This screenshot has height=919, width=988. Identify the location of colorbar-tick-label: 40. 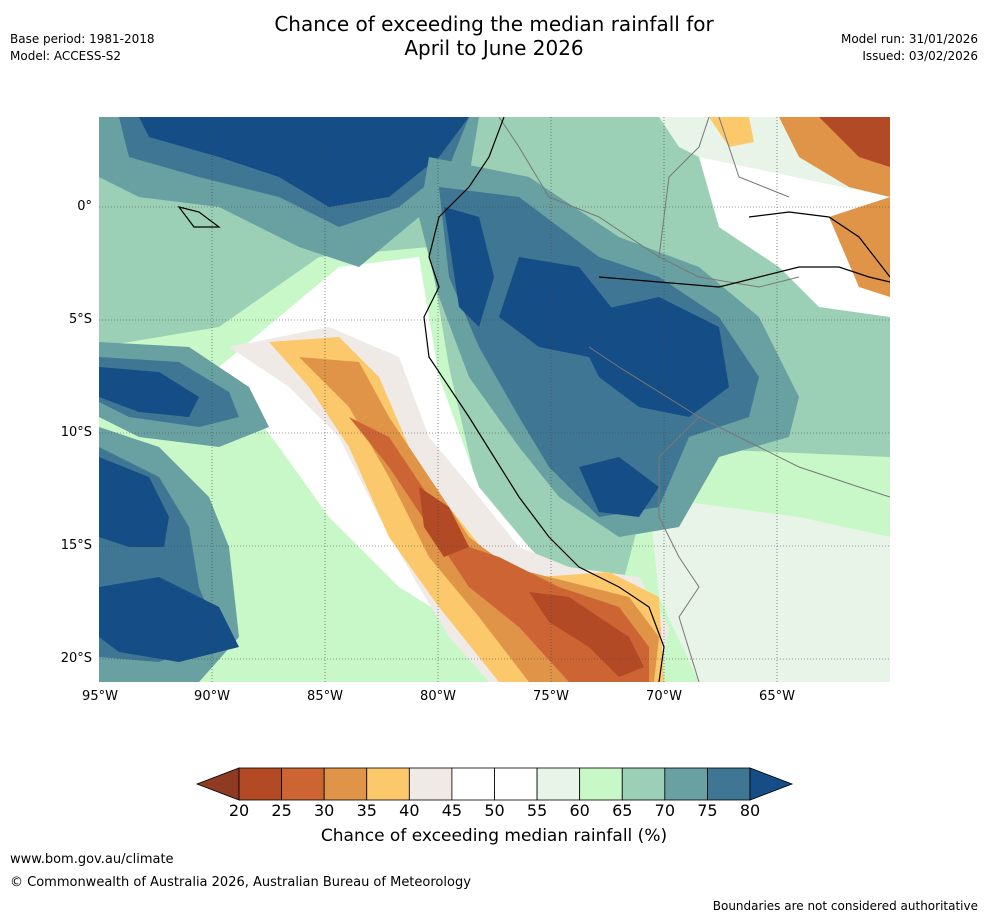
(409, 810).